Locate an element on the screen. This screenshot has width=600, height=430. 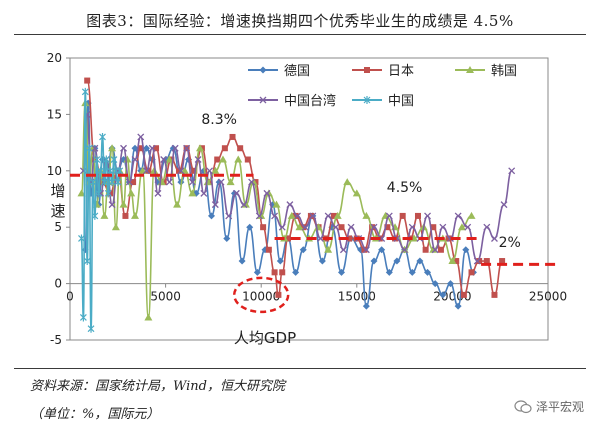
unit-note: （单位：%，国际元） is located at coordinates (95, 414).